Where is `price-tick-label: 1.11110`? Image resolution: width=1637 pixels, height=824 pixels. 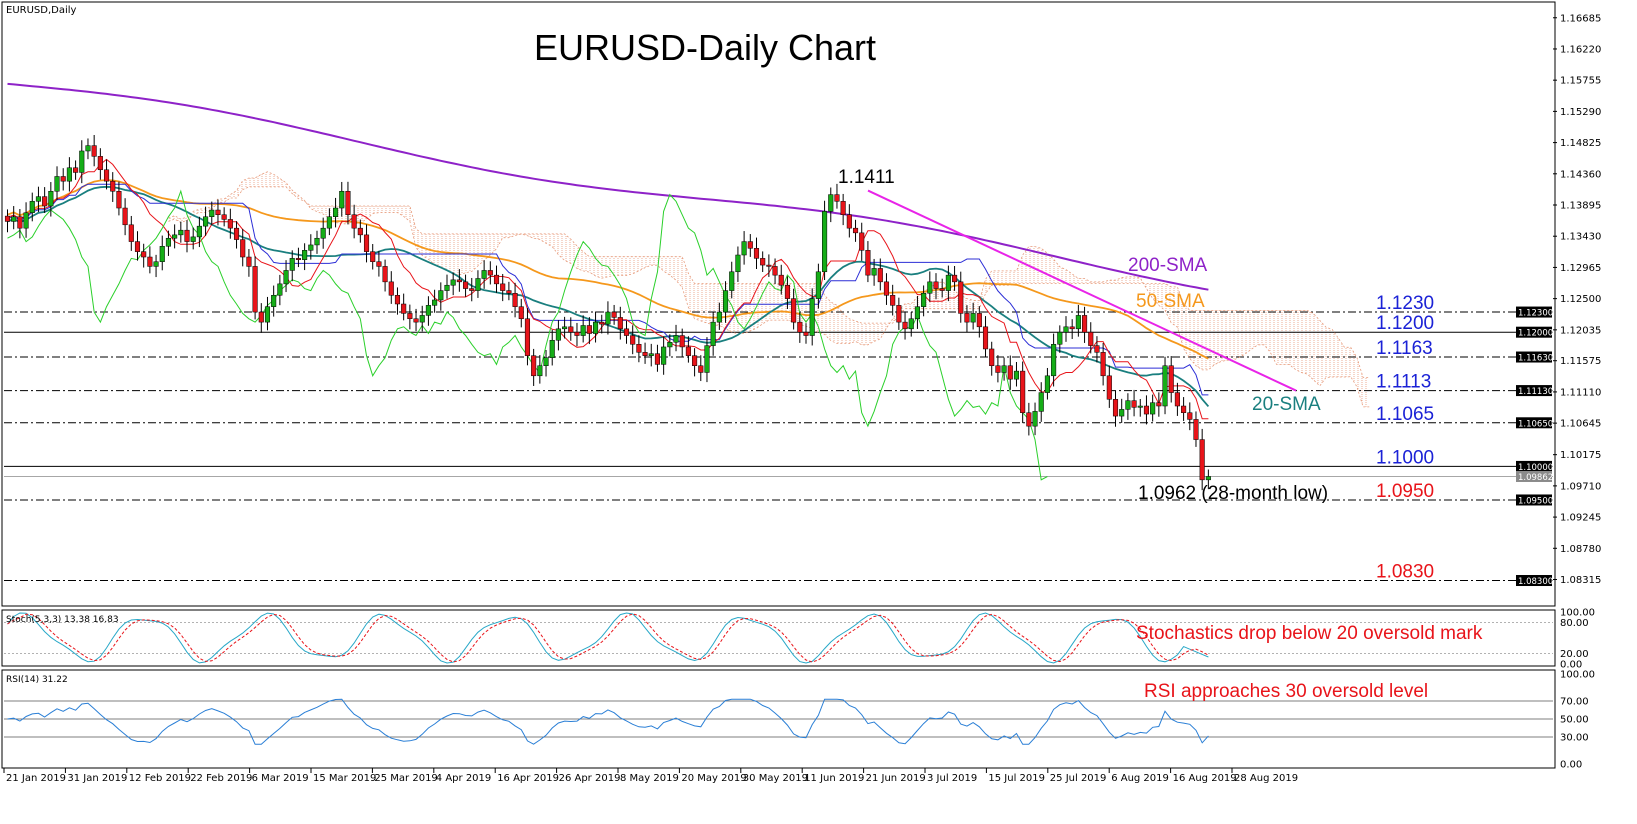
price-tick-label: 1.11110 is located at coordinates (1580, 392).